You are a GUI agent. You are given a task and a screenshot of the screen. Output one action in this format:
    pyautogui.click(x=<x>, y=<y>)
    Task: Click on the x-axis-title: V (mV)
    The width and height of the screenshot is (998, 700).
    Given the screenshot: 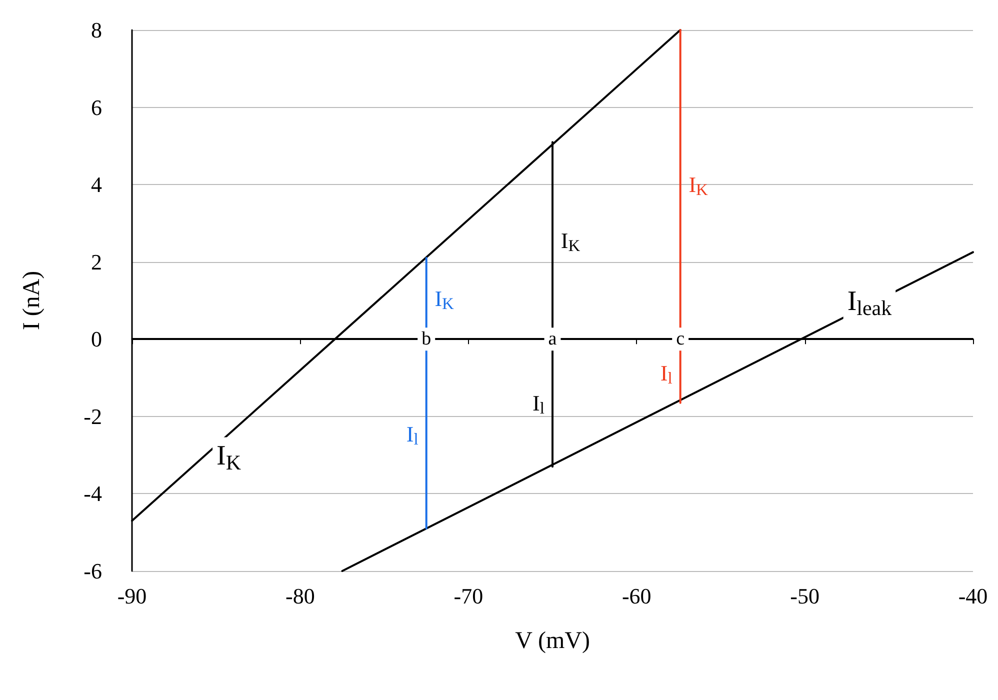 What is the action you would take?
    pyautogui.click(x=552, y=641)
    